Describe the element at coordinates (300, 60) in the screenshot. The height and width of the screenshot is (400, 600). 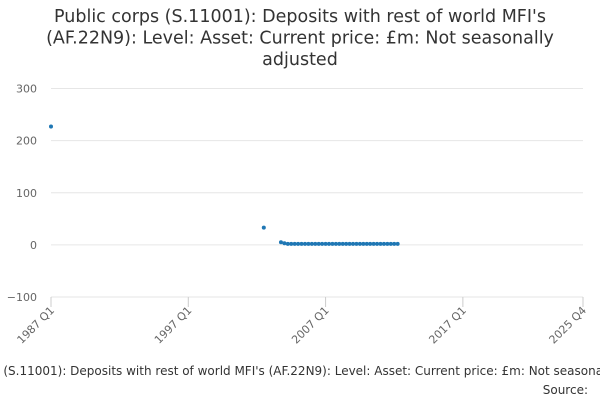
I see `chart-title-line: adjusted` at that location.